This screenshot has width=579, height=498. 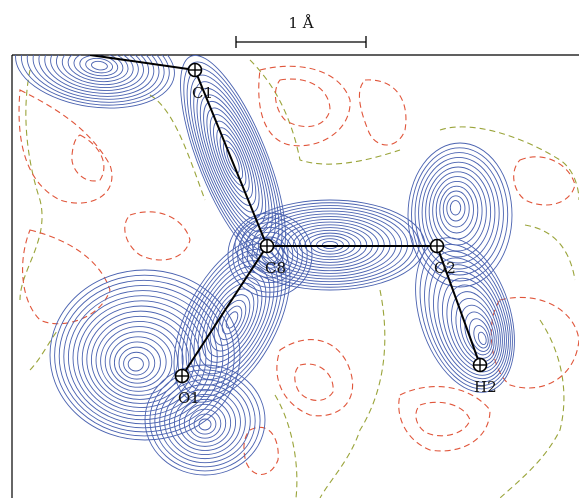 I want to click on atom-o1-marker, so click(x=182, y=376).